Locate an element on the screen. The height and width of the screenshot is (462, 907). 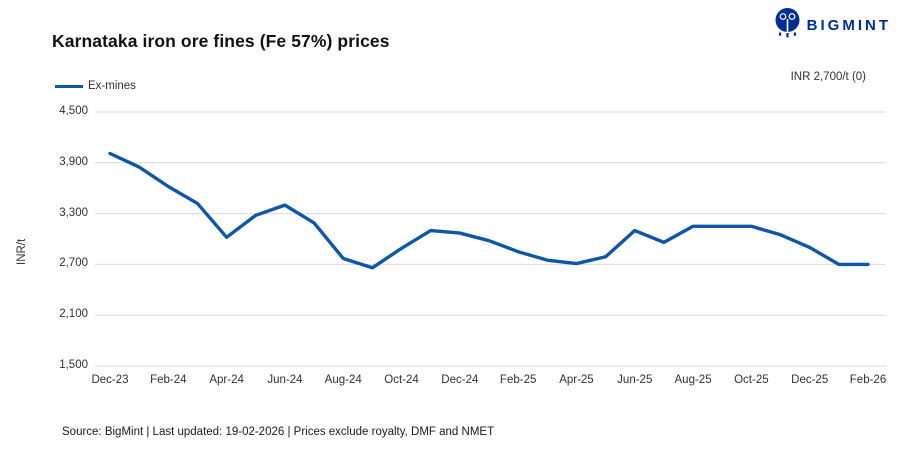
brand-logo: BIGMINT is located at coordinates (832, 25).